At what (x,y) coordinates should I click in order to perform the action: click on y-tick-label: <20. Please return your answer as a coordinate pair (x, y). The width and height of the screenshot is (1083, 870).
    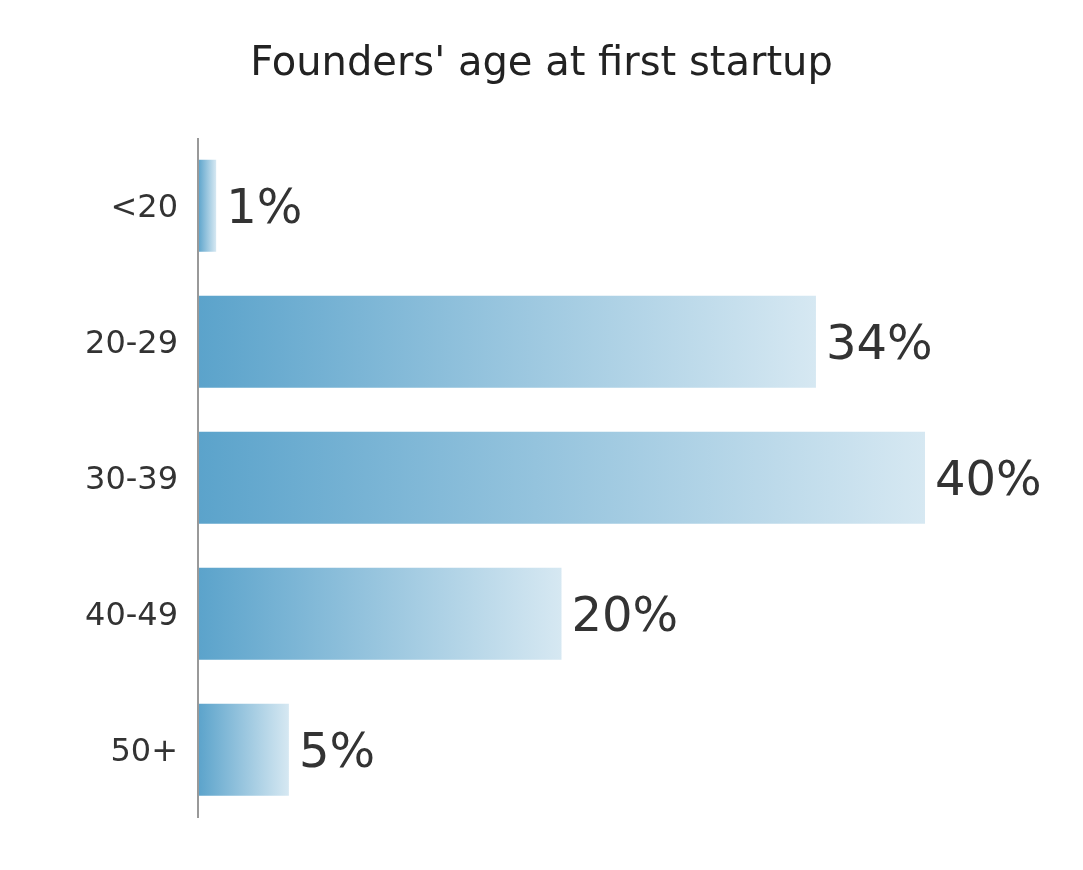
    Looking at the image, I should click on (144, 206).